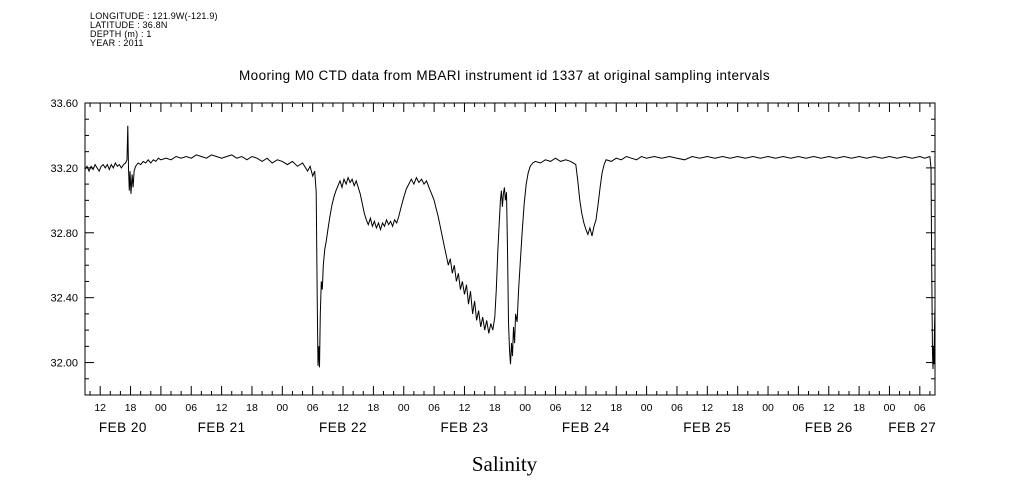 This screenshot has height=504, width=1009. What do you see at coordinates (343, 427) in the screenshot?
I see `day-label: FEB 22` at bounding box center [343, 427].